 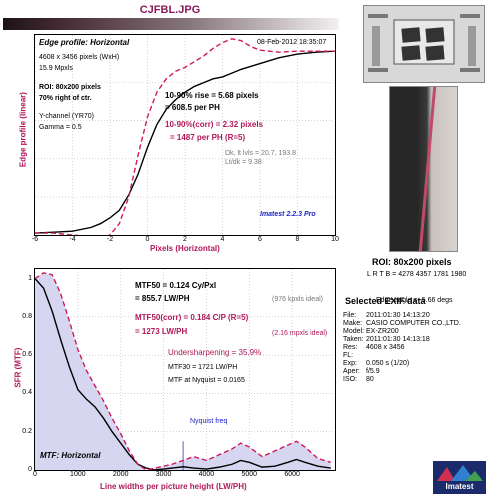 What do you see at coordinates (350, 364) in the screenshot?
I see `exif-key: Exp:` at bounding box center [350, 364].